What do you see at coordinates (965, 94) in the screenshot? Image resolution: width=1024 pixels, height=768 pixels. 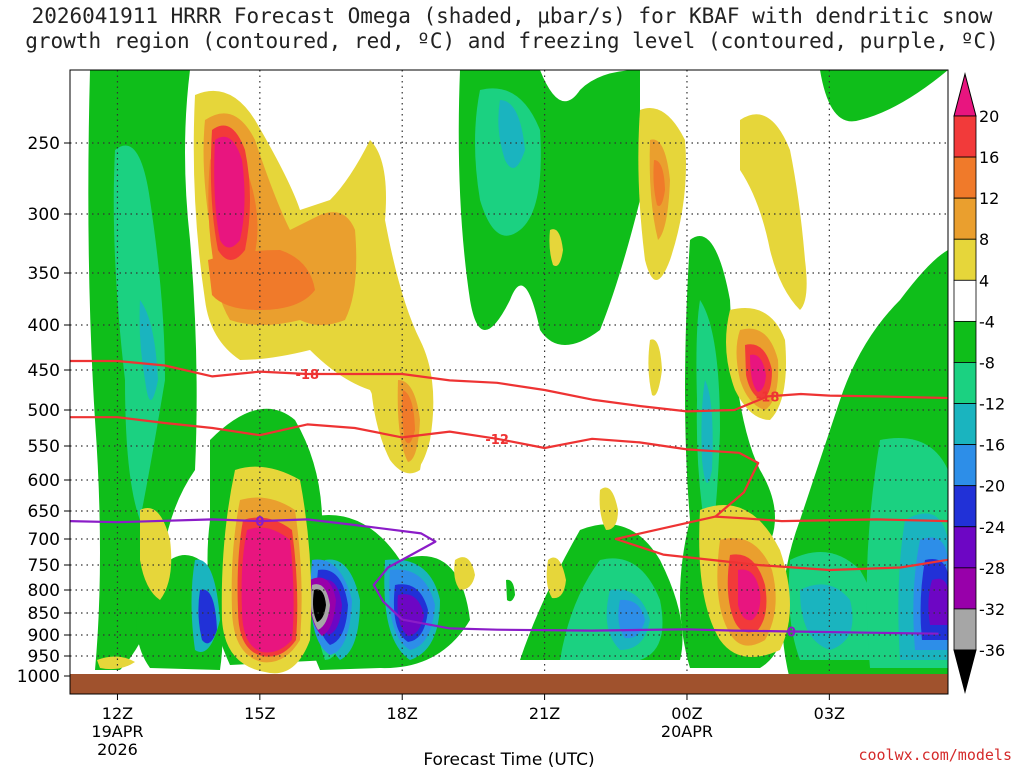 I see `colorbar-top-arrow` at bounding box center [965, 94].